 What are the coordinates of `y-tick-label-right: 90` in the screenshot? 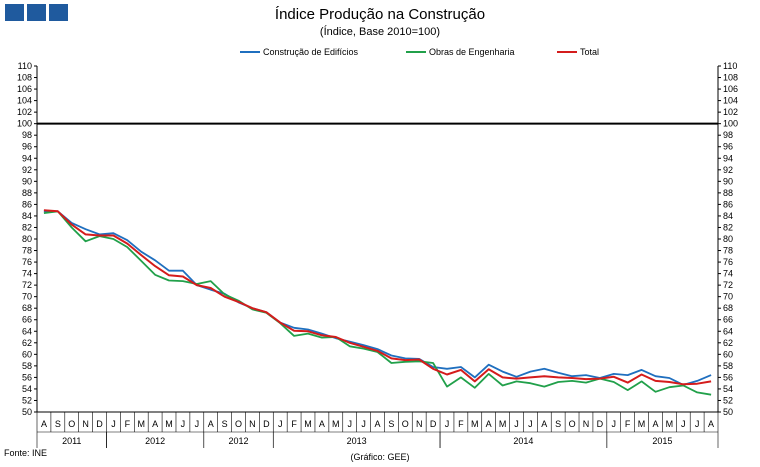 It's located at (728, 181).